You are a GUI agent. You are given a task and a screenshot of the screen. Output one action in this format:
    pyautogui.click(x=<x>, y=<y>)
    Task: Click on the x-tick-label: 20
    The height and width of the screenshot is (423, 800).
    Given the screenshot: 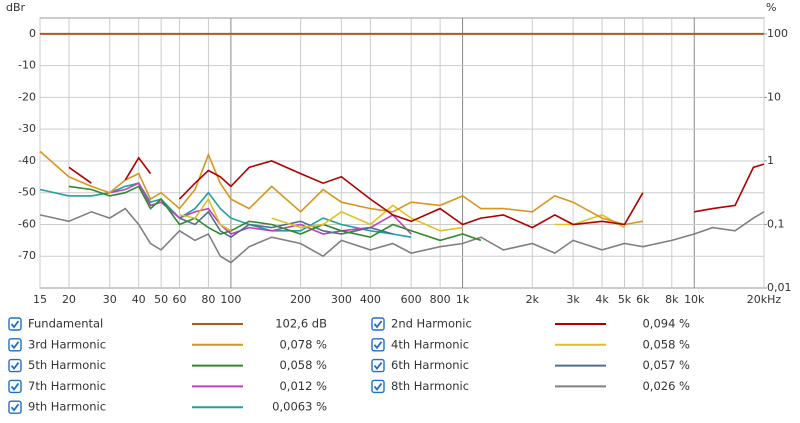 What is the action you would take?
    pyautogui.click(x=69, y=299)
    